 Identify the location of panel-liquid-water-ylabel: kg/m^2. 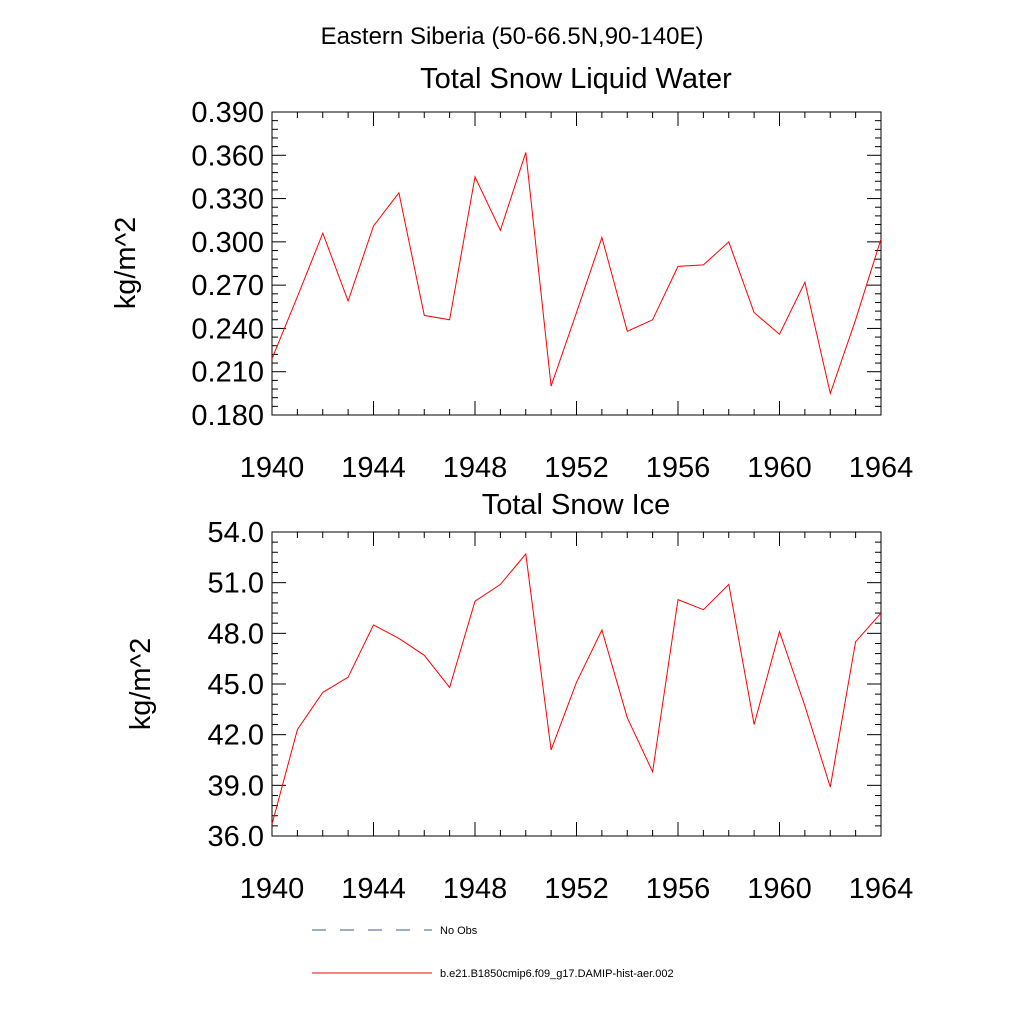
(126, 263).